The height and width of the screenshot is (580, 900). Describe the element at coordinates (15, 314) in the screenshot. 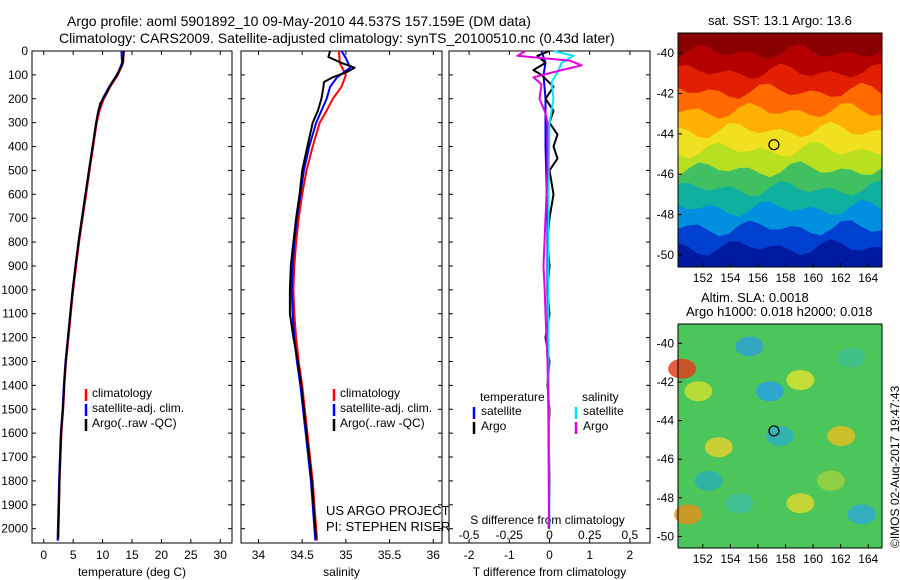

I see `depth-tick-label: 1100` at that location.